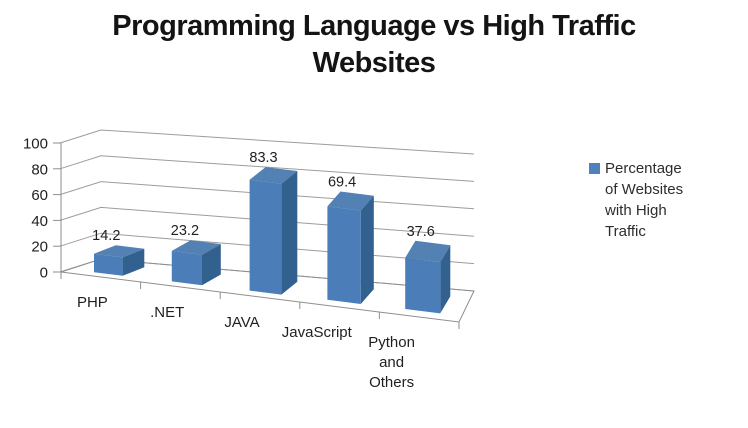  What do you see at coordinates (263, 158) in the screenshot?
I see `data-label: 83.3` at bounding box center [263, 158].